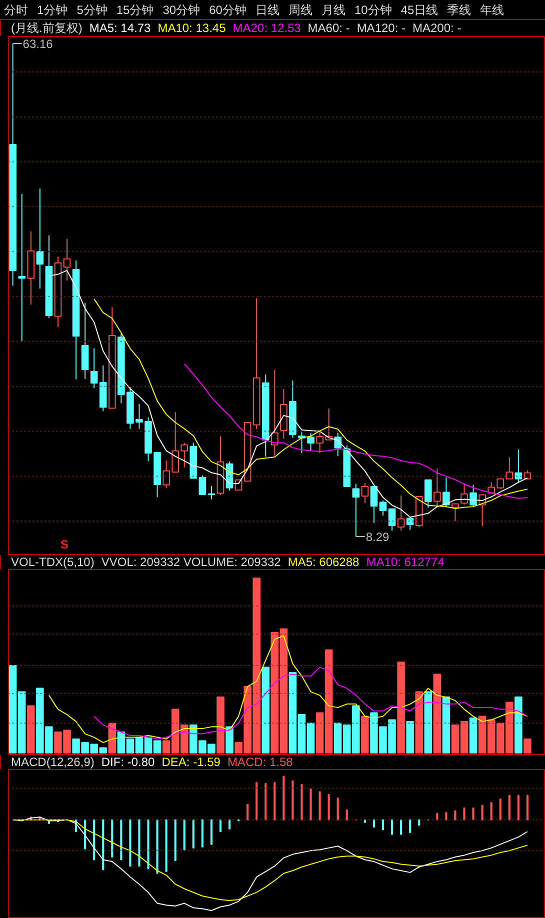  I want to click on text: 日线, so click(267, 10).